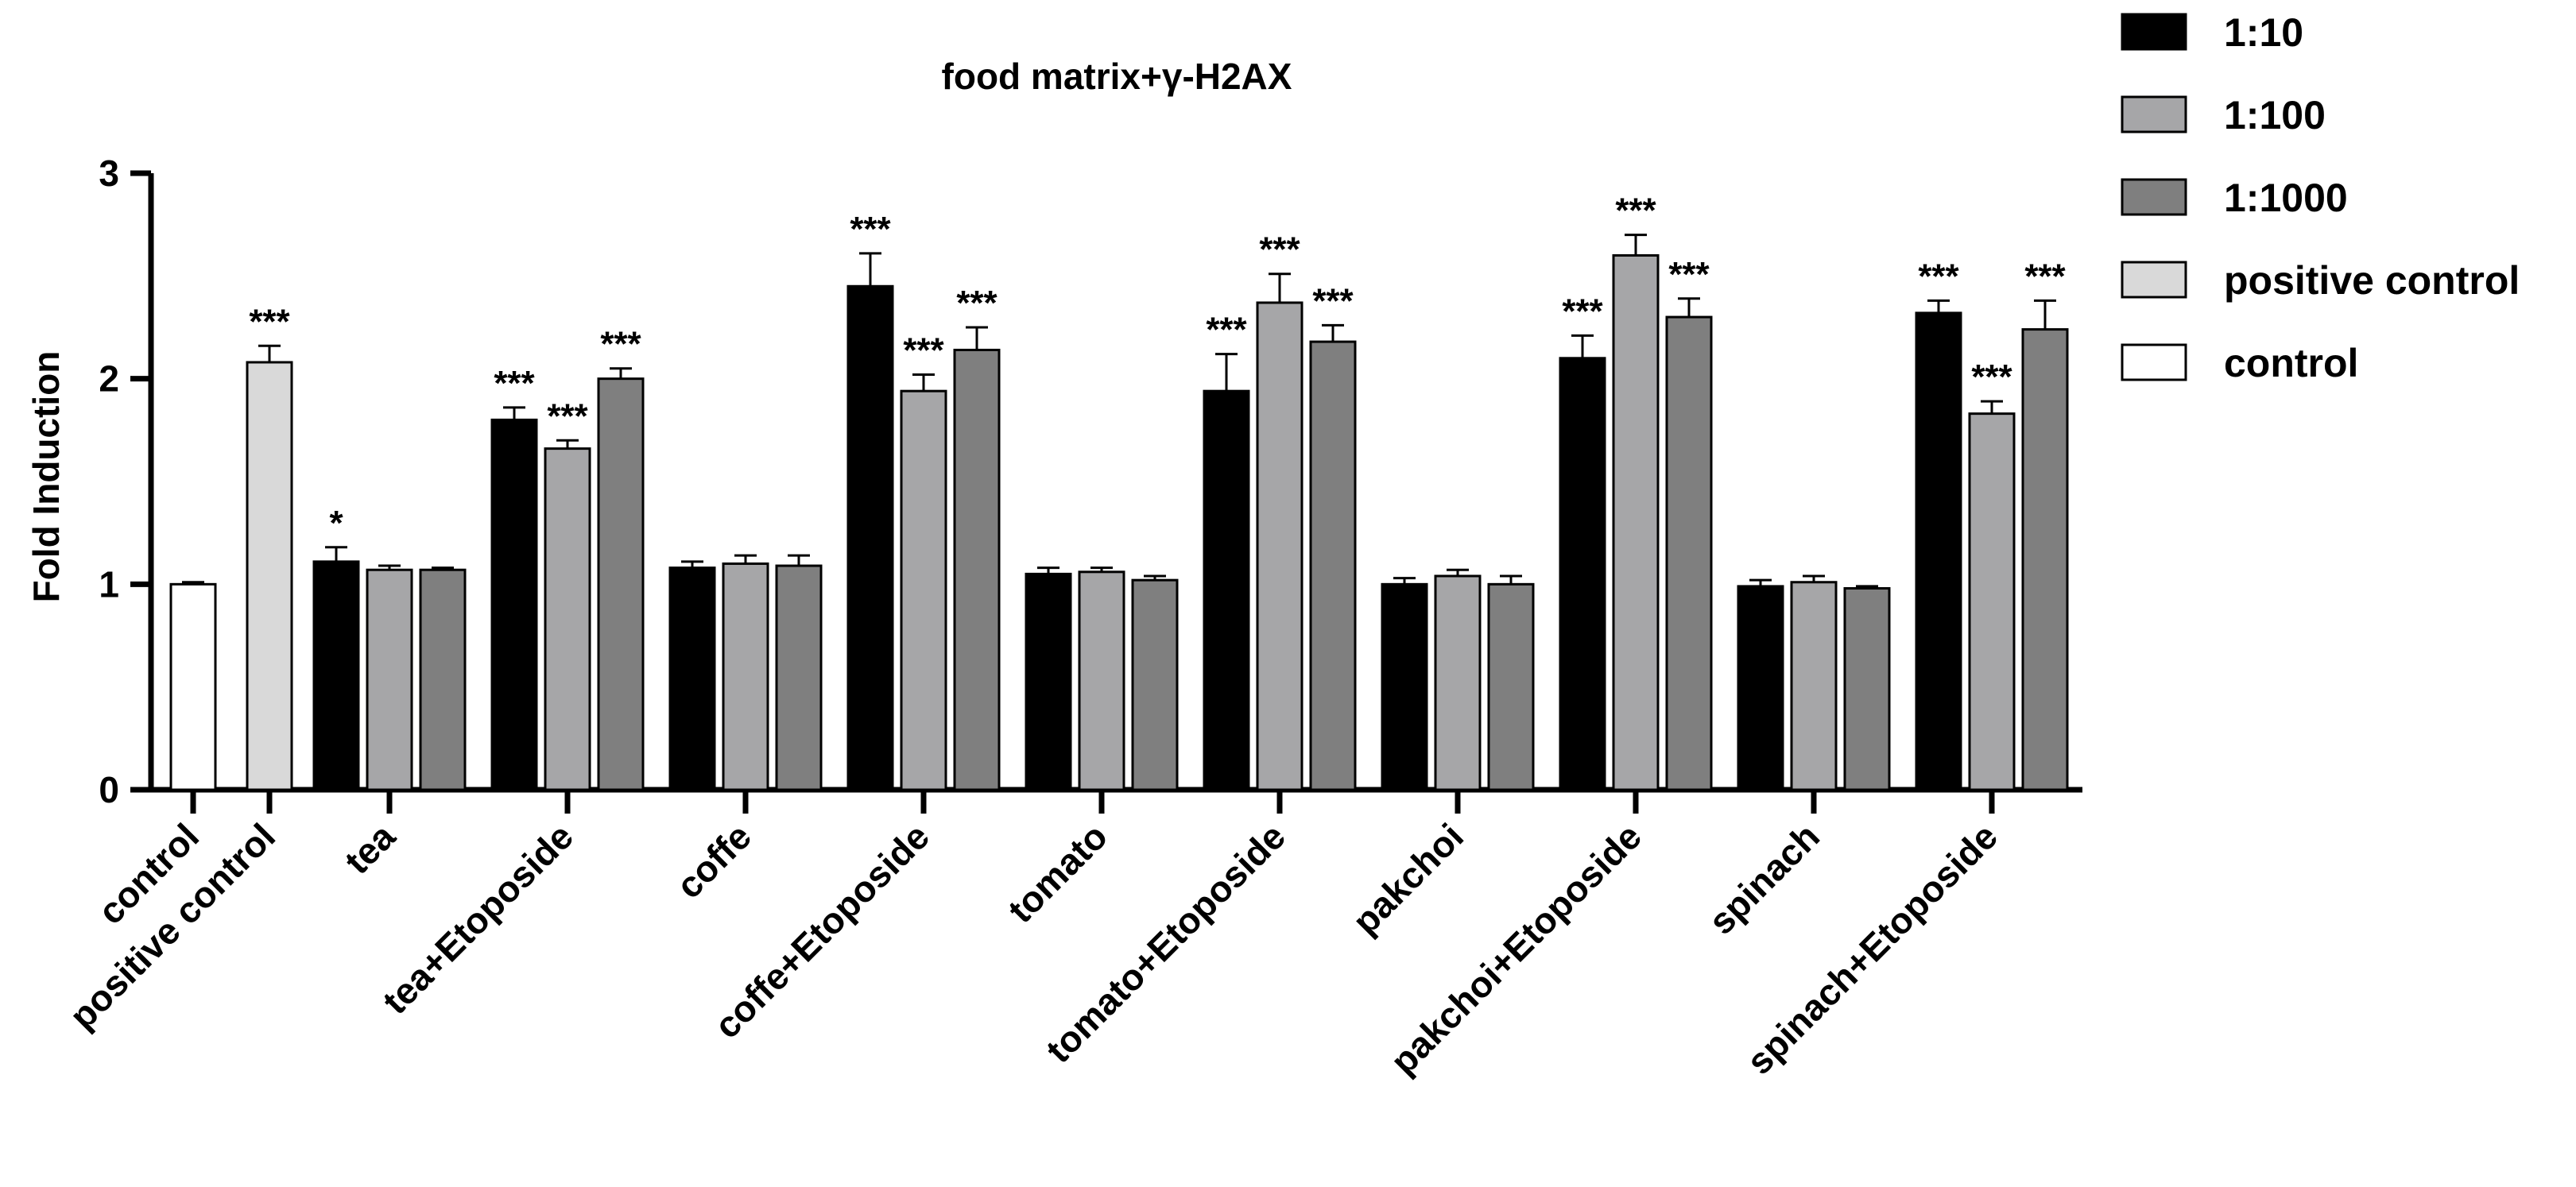 The height and width of the screenshot is (1187, 2576). I want to click on significance-label: *, so click(336, 523).